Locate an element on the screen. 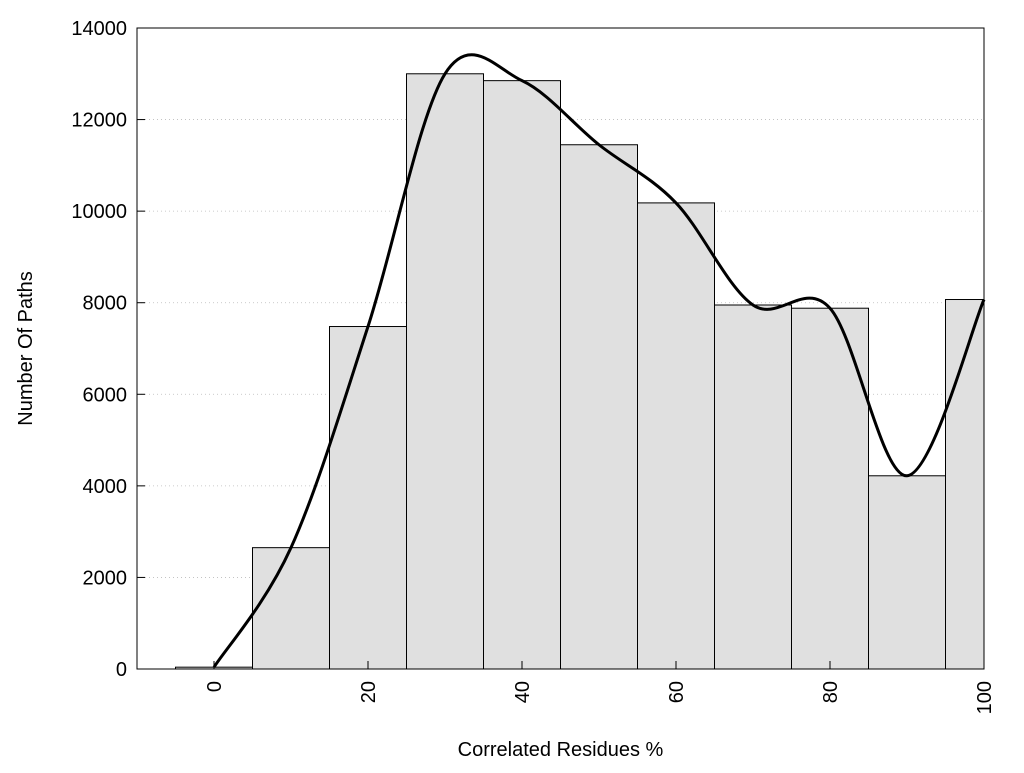 Image resolution: width=1024 pixels, height=773 pixels. y-tick-label: 10000 is located at coordinates (99, 212).